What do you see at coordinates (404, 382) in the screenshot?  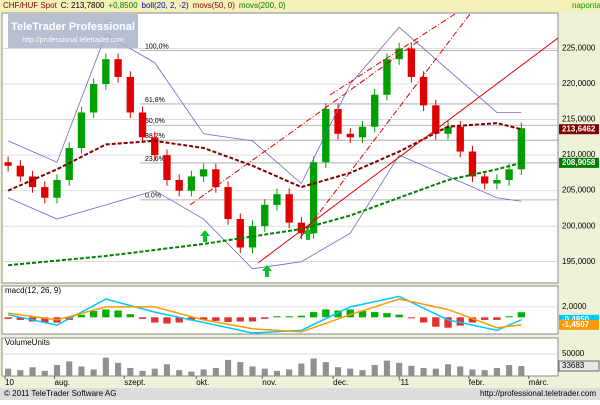 I see `x-tick-label: '11` at bounding box center [404, 382].